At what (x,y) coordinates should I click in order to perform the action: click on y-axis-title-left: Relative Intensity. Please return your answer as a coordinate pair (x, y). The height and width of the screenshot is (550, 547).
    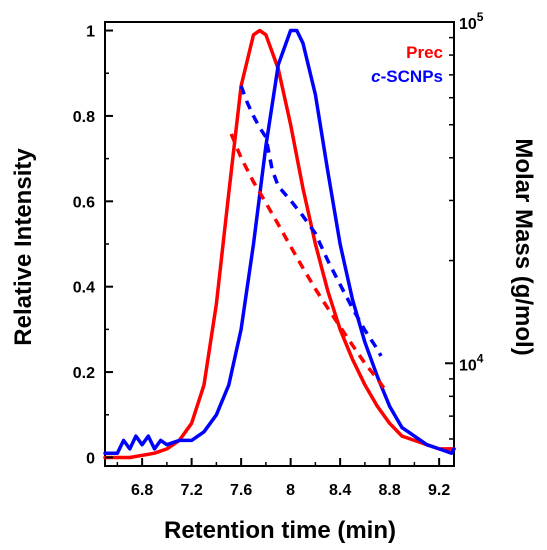
    Looking at the image, I should click on (23, 247).